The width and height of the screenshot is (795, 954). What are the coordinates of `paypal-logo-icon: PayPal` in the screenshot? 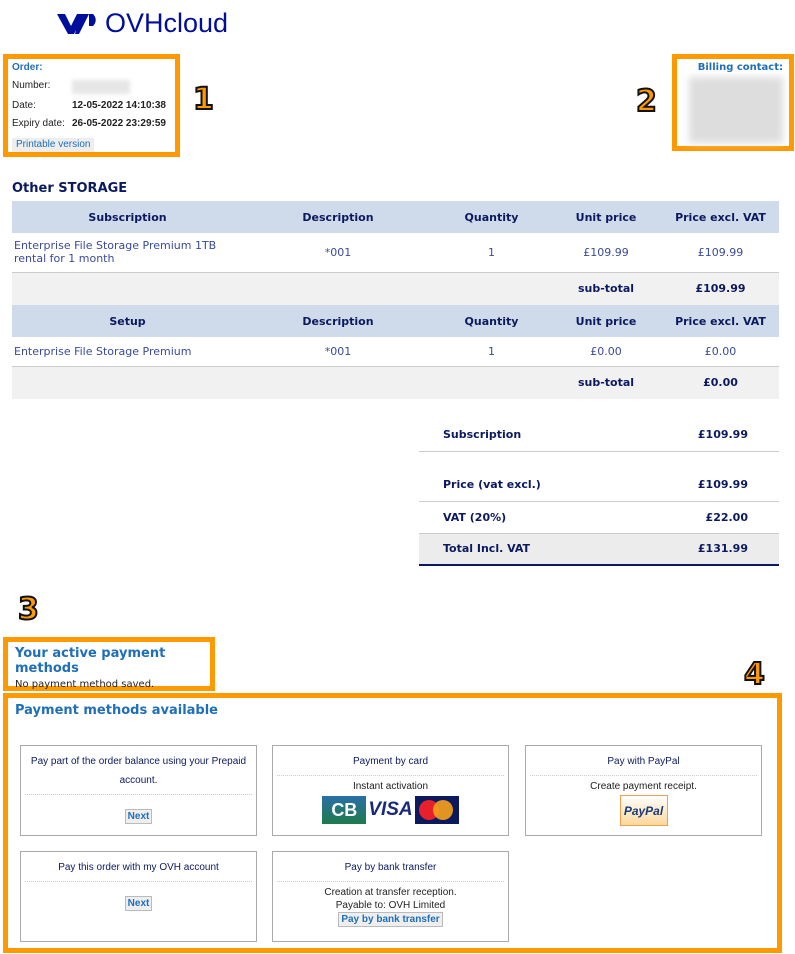 It's located at (643, 810).